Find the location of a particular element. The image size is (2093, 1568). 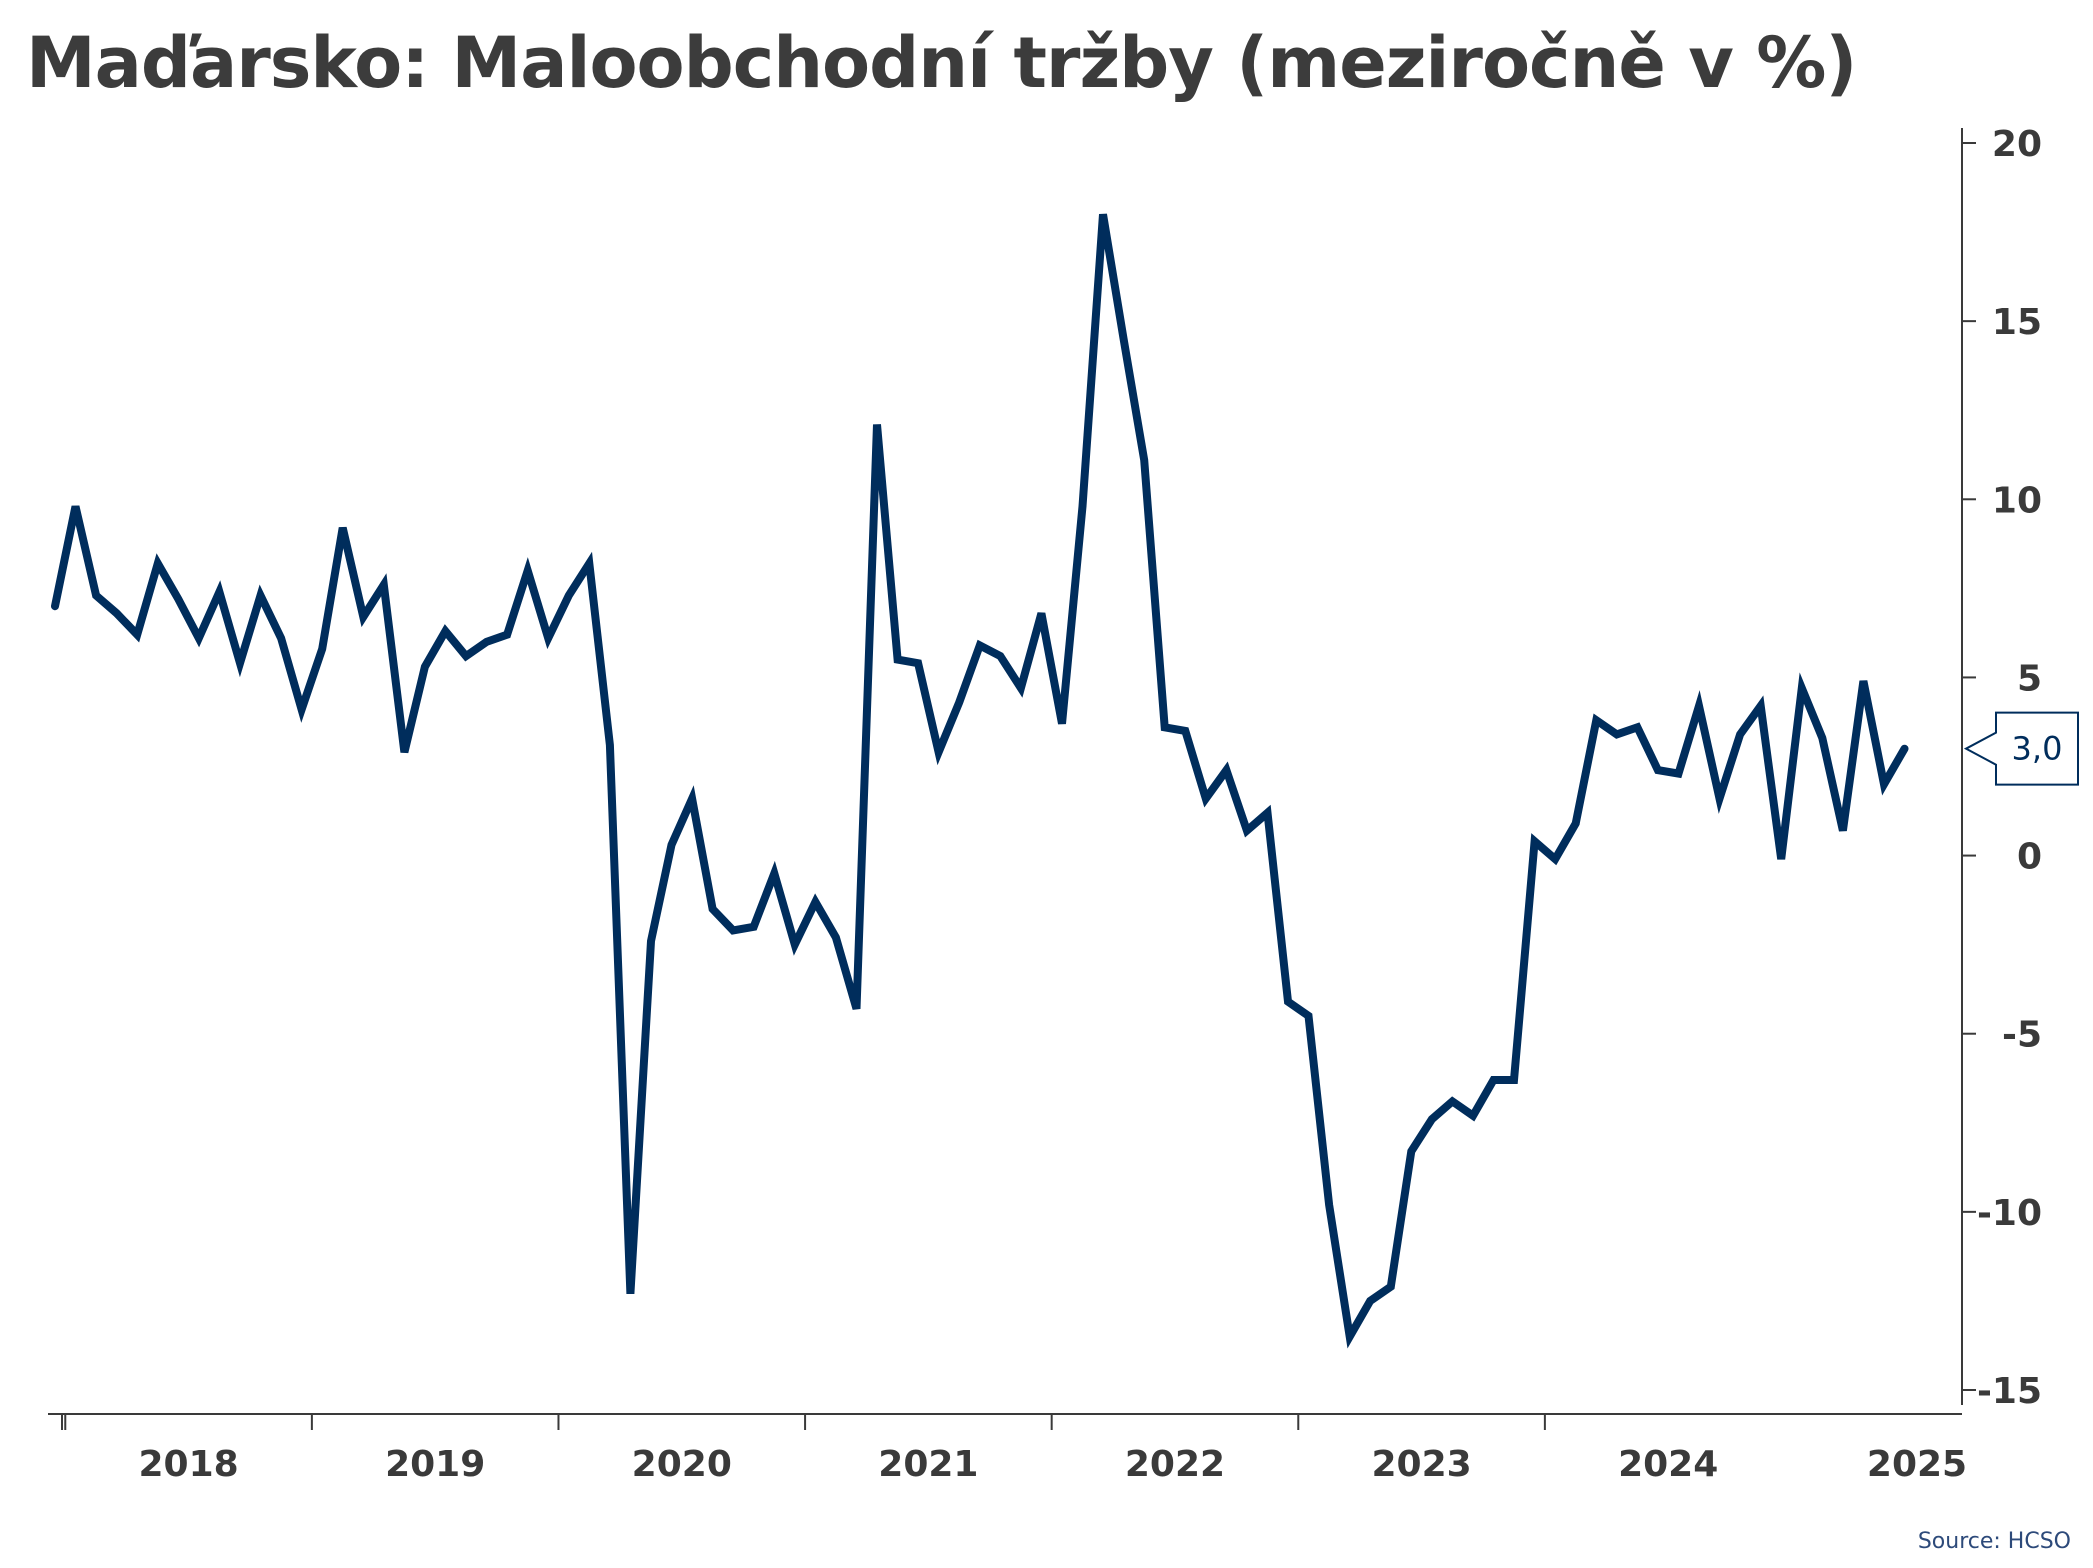

y-axis: 20 15 10 5 0 -5 -10 -15 is located at coordinates (2001, 768).